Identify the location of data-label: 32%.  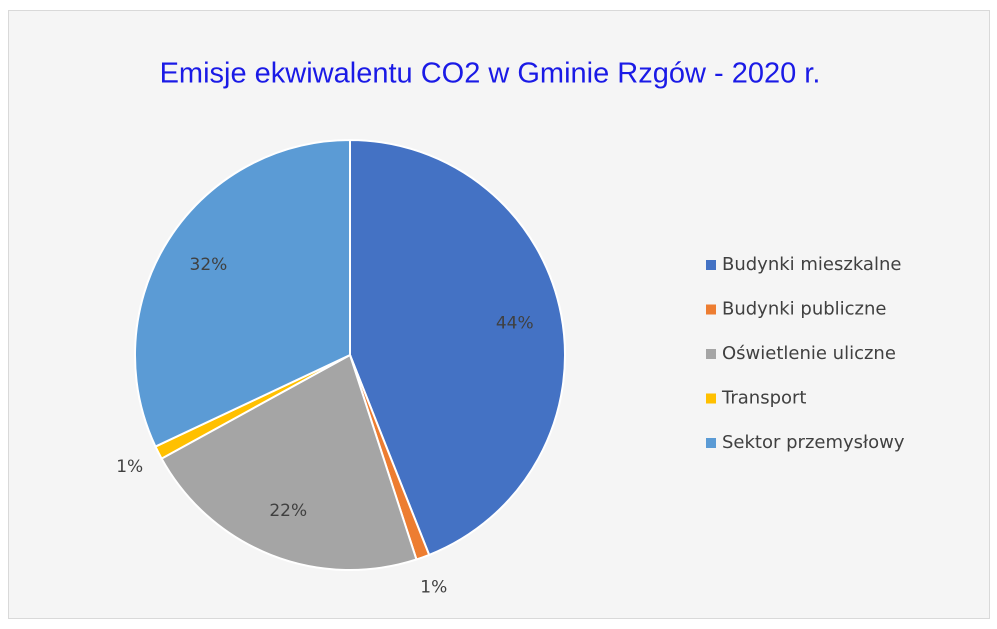
(209, 265).